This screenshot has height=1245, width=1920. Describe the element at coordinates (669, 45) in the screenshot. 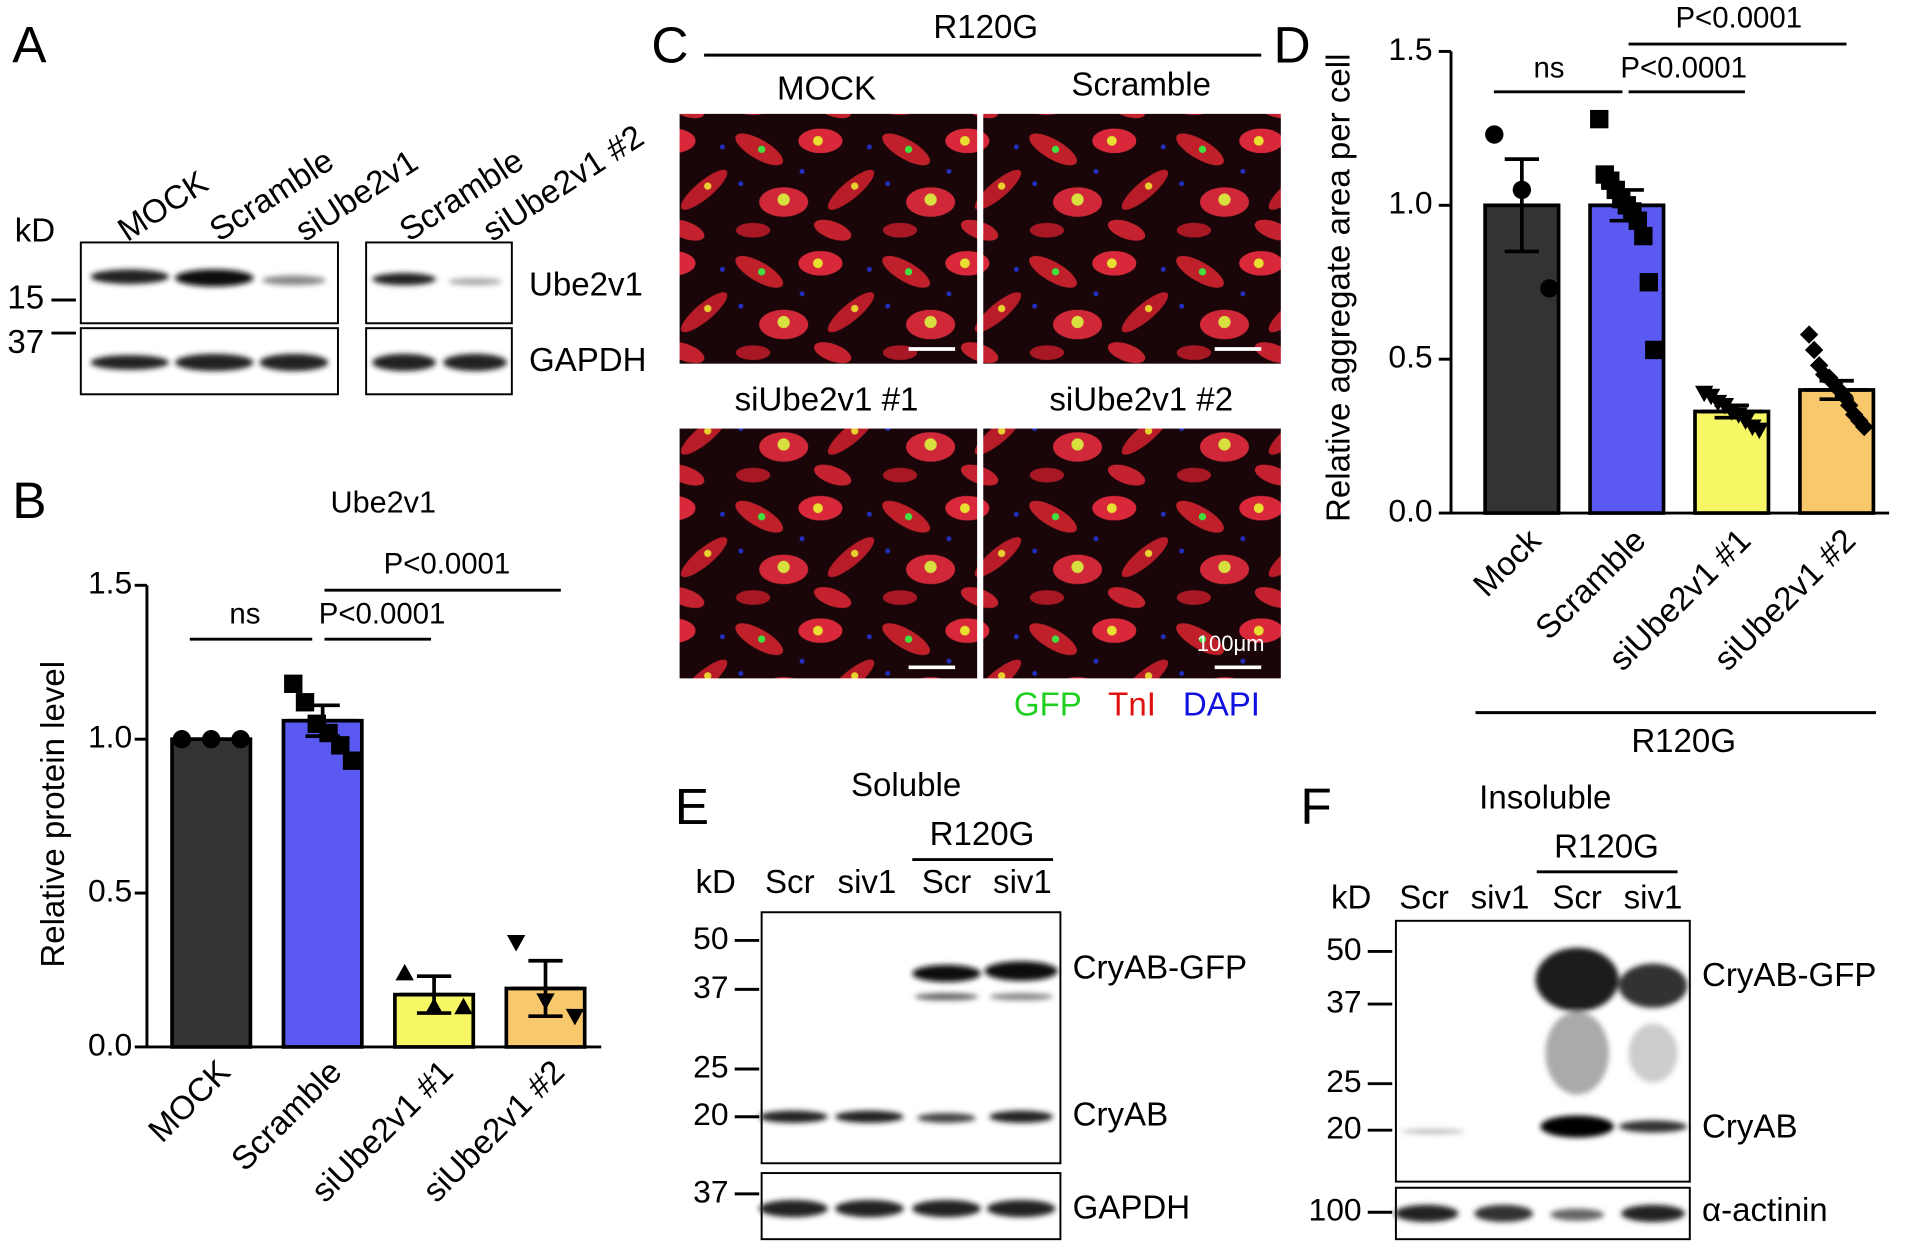

I see `panel-label: C` at that location.